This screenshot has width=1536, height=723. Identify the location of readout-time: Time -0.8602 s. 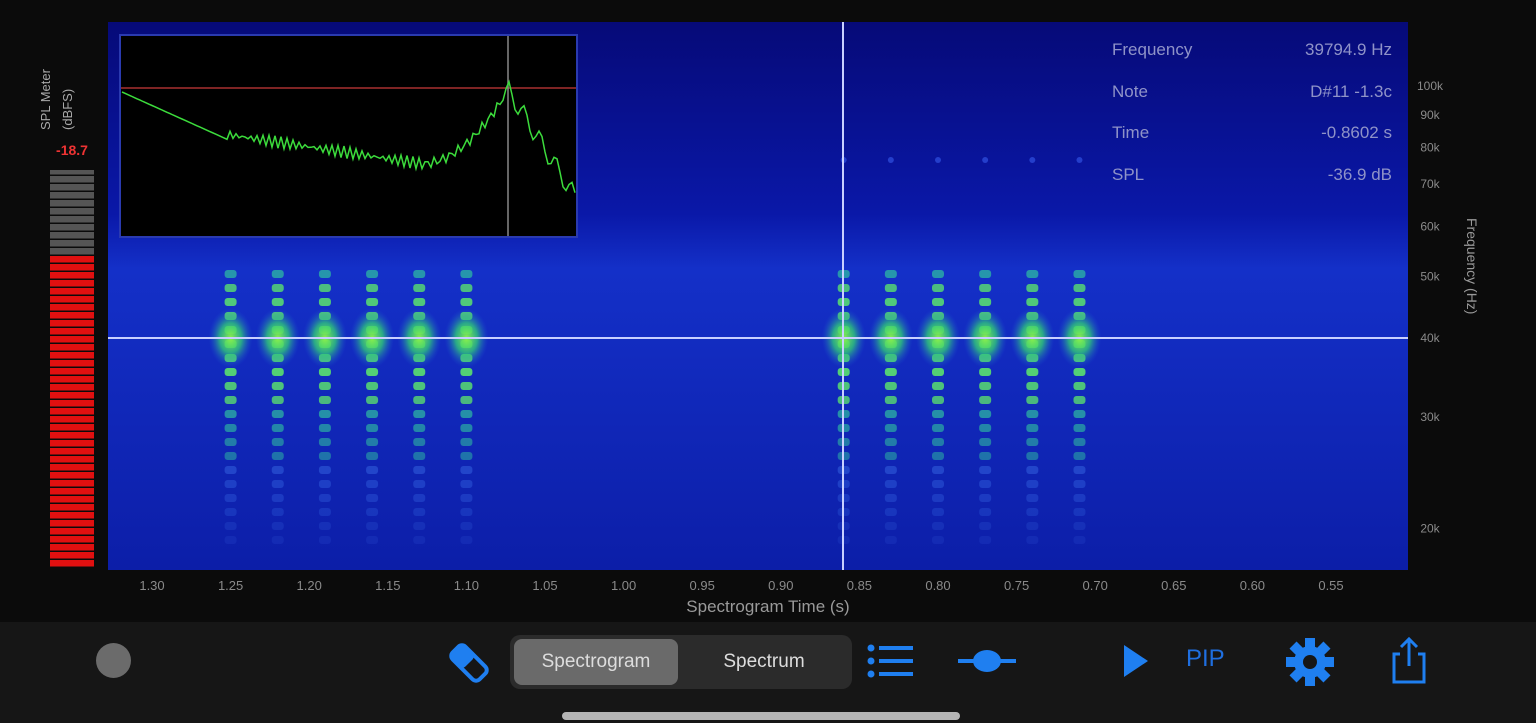
(1252, 144).